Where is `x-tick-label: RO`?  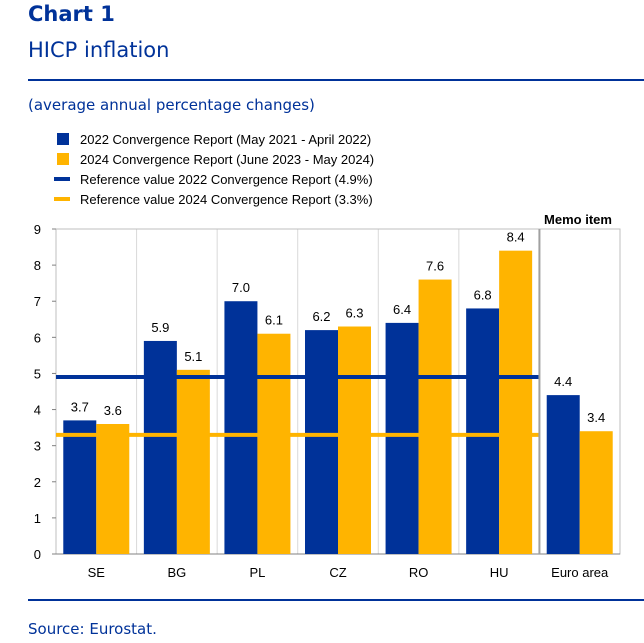
x-tick-label: RO is located at coordinates (419, 572).